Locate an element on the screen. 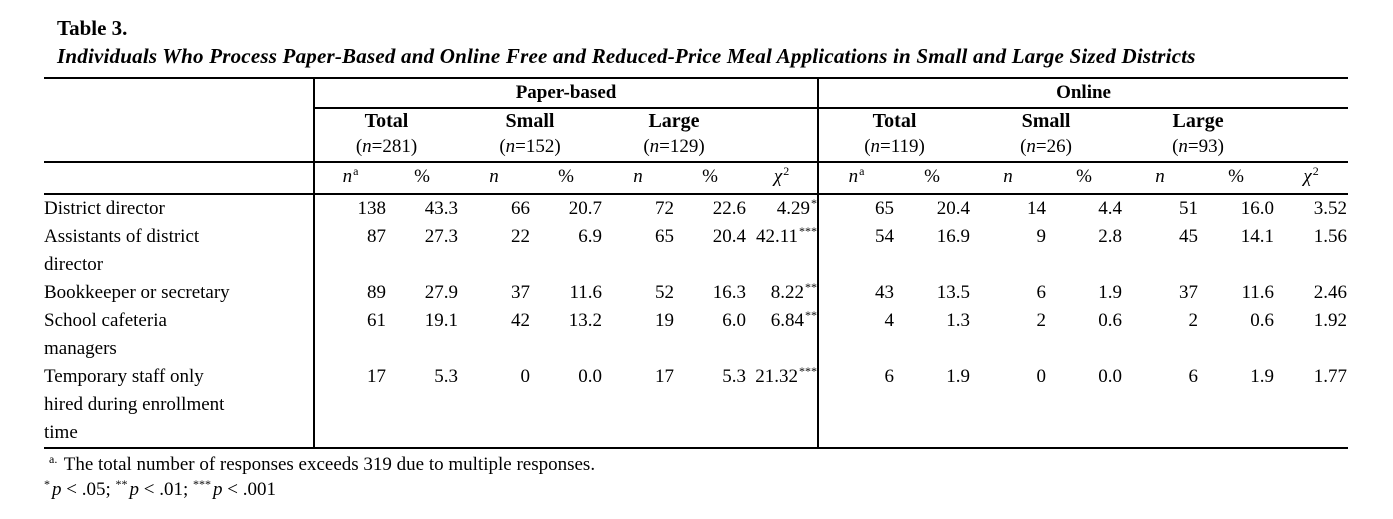 This screenshot has width=1393, height=519. column-header-row: na % n % n % χ2 na % n % n % χ2 is located at coordinates (696, 178).